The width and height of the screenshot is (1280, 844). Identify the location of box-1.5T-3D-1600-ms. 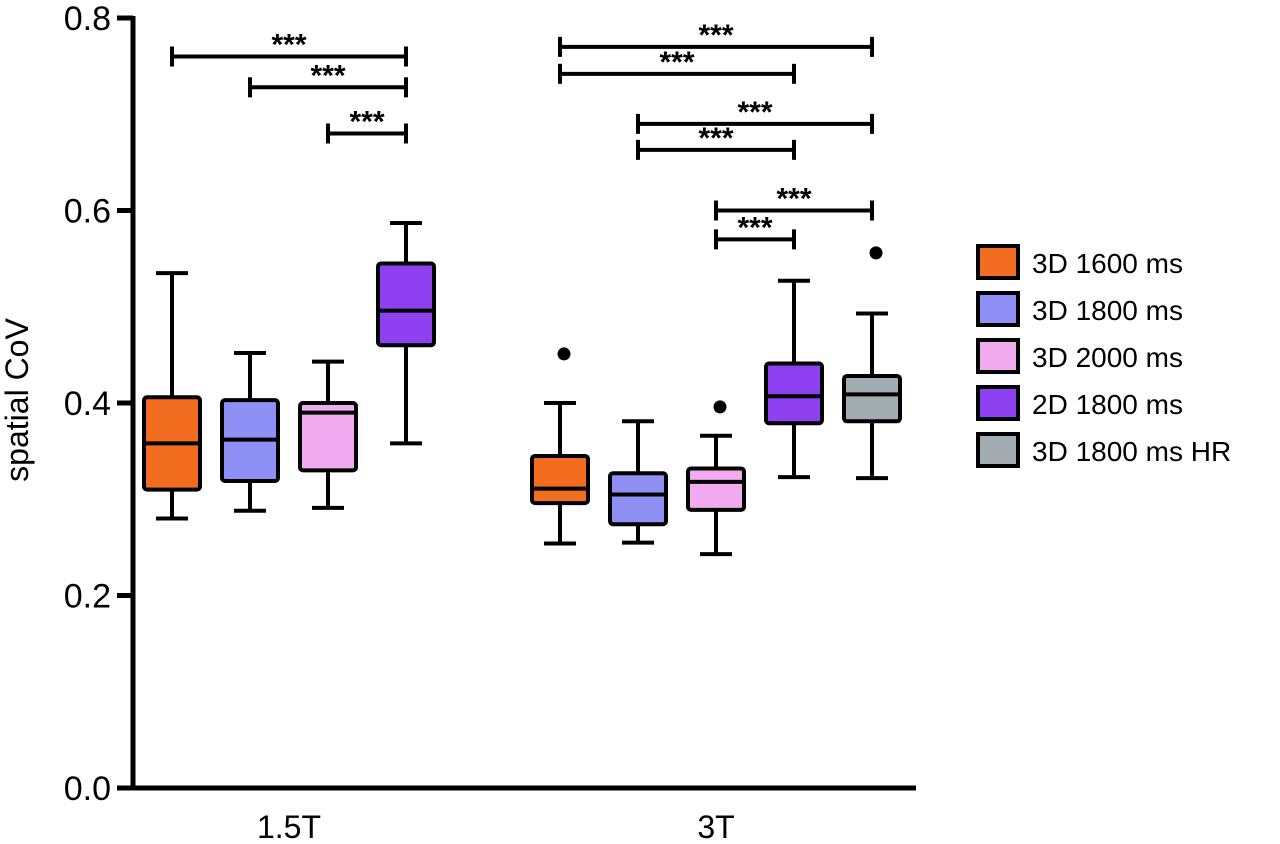
(172, 396).